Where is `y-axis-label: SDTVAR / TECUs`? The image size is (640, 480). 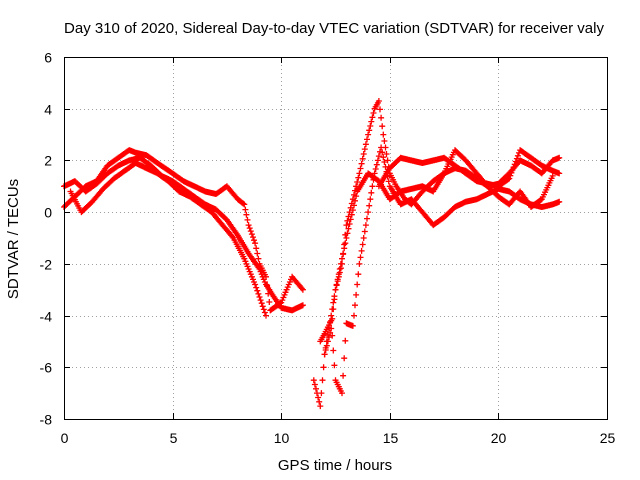 y-axis-label: SDTVAR / TECUs is located at coordinates (13, 239).